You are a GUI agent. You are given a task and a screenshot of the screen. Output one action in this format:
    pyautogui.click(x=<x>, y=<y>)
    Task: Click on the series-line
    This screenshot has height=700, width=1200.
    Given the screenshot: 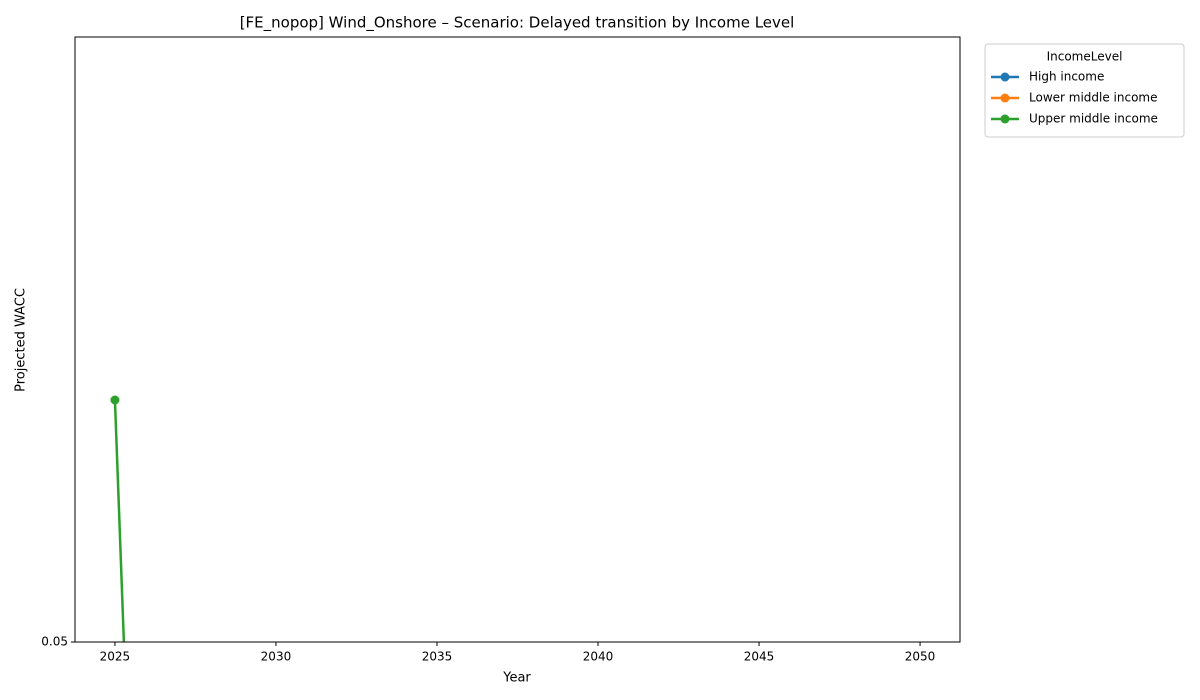 What is the action you would take?
    pyautogui.click(x=119, y=520)
    